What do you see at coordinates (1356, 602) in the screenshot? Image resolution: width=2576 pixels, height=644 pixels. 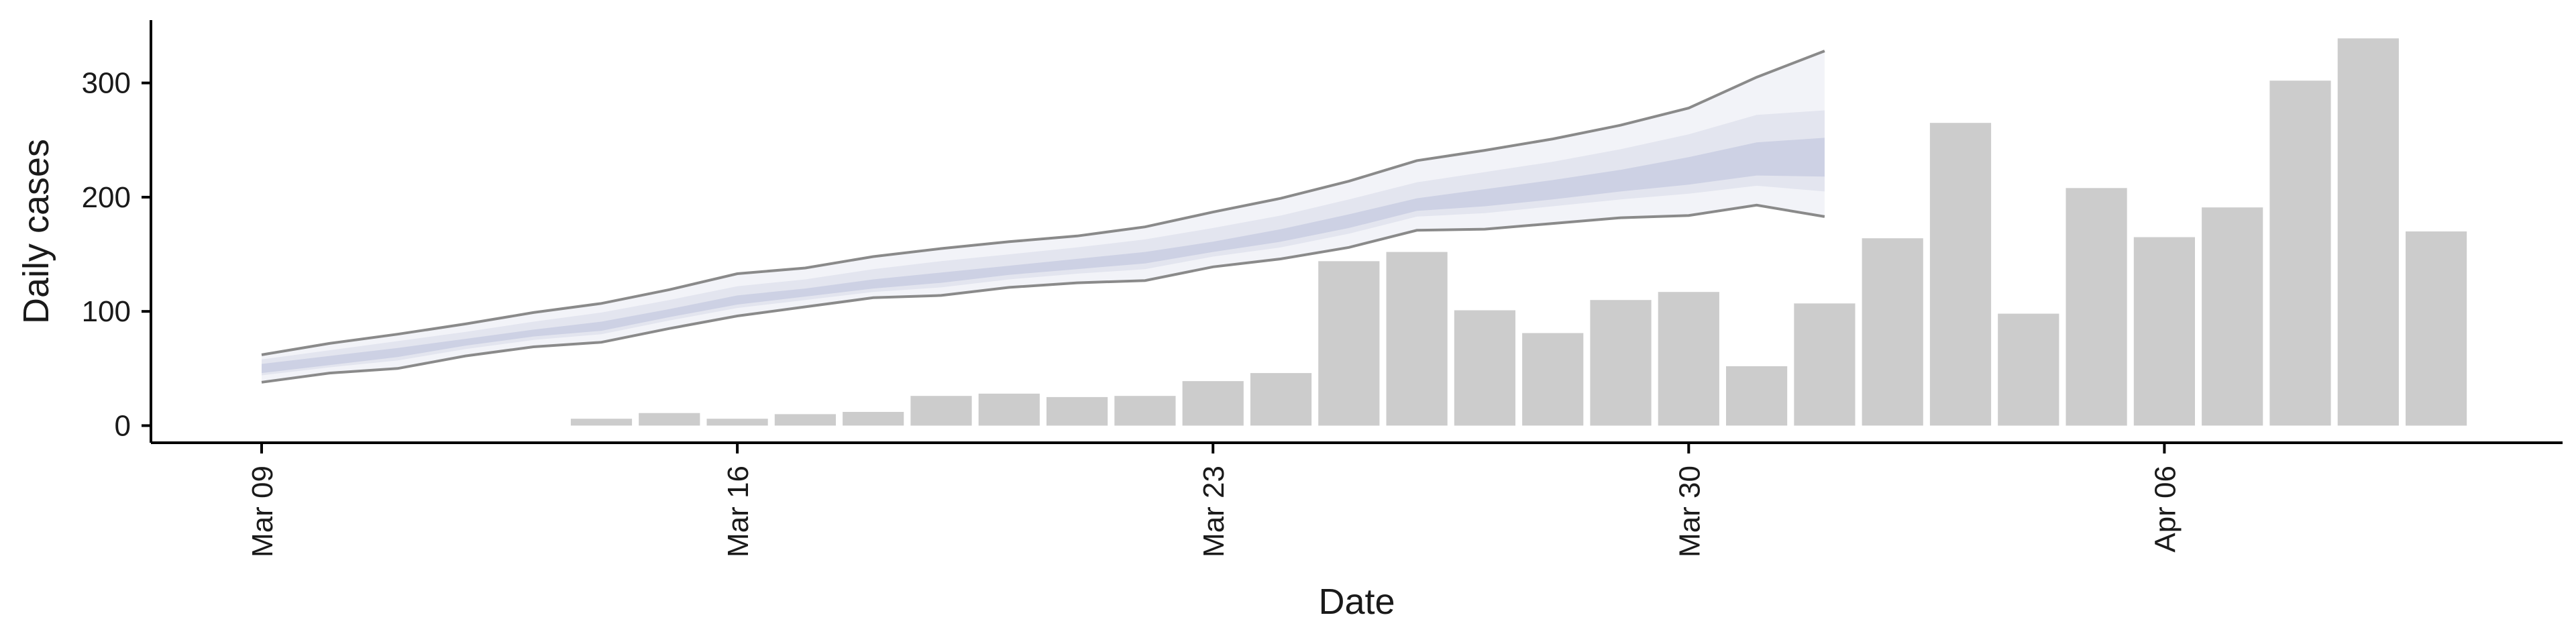 I see `x-axis-title: Date` at bounding box center [1356, 602].